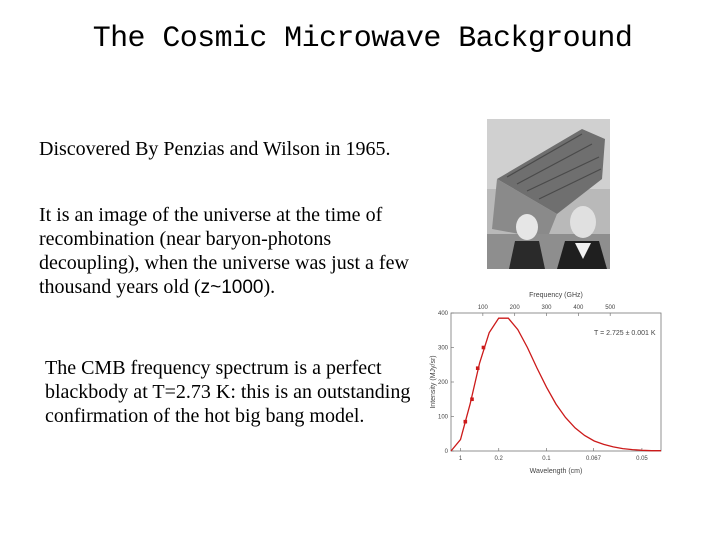 This screenshot has height=540, width=720. Describe the element at coordinates (610, 308) in the screenshot. I see `top-tick-label: 500` at that location.